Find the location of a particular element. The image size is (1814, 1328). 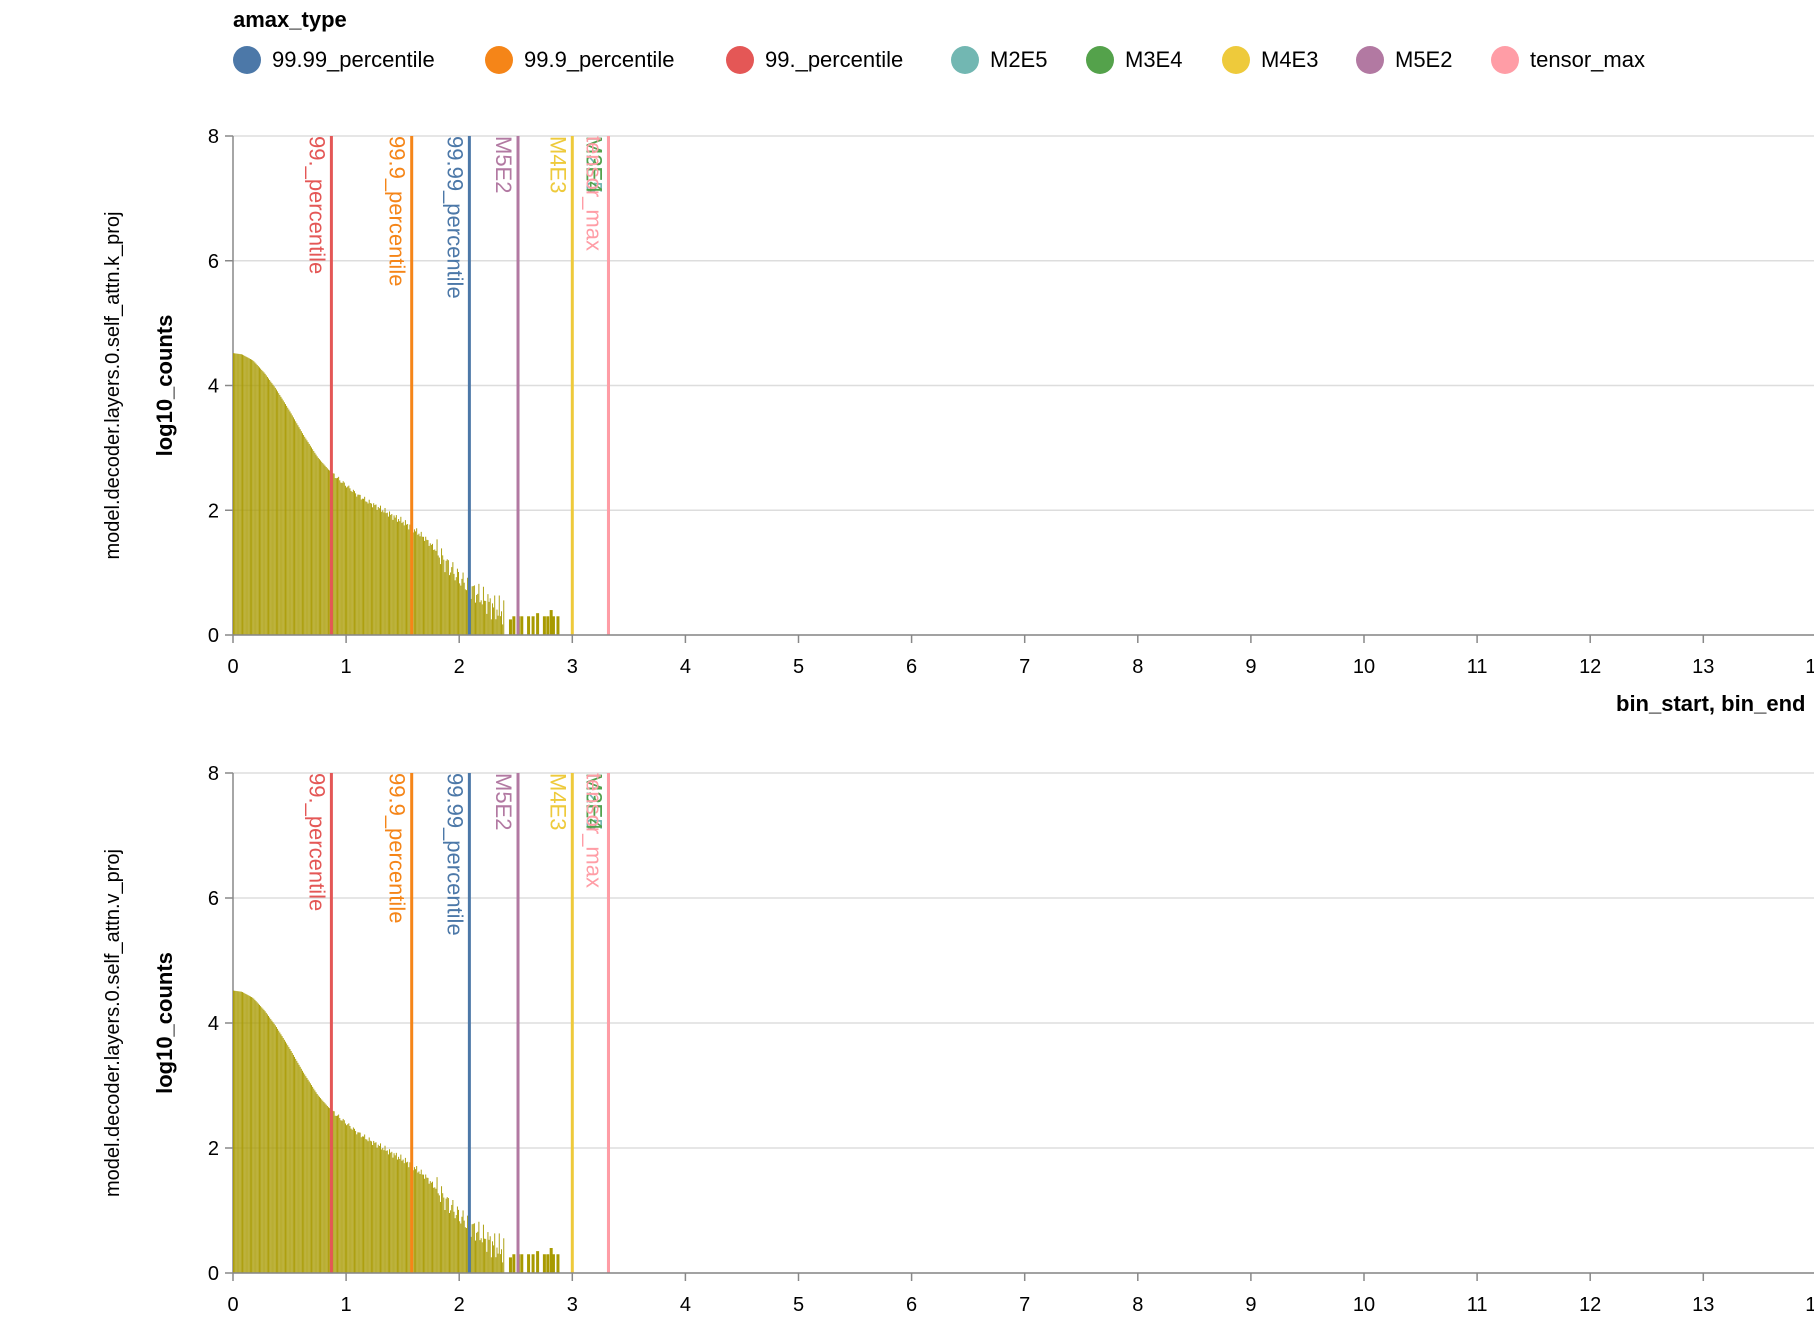

x-tick-label: 8 is located at coordinates (1137, 667).